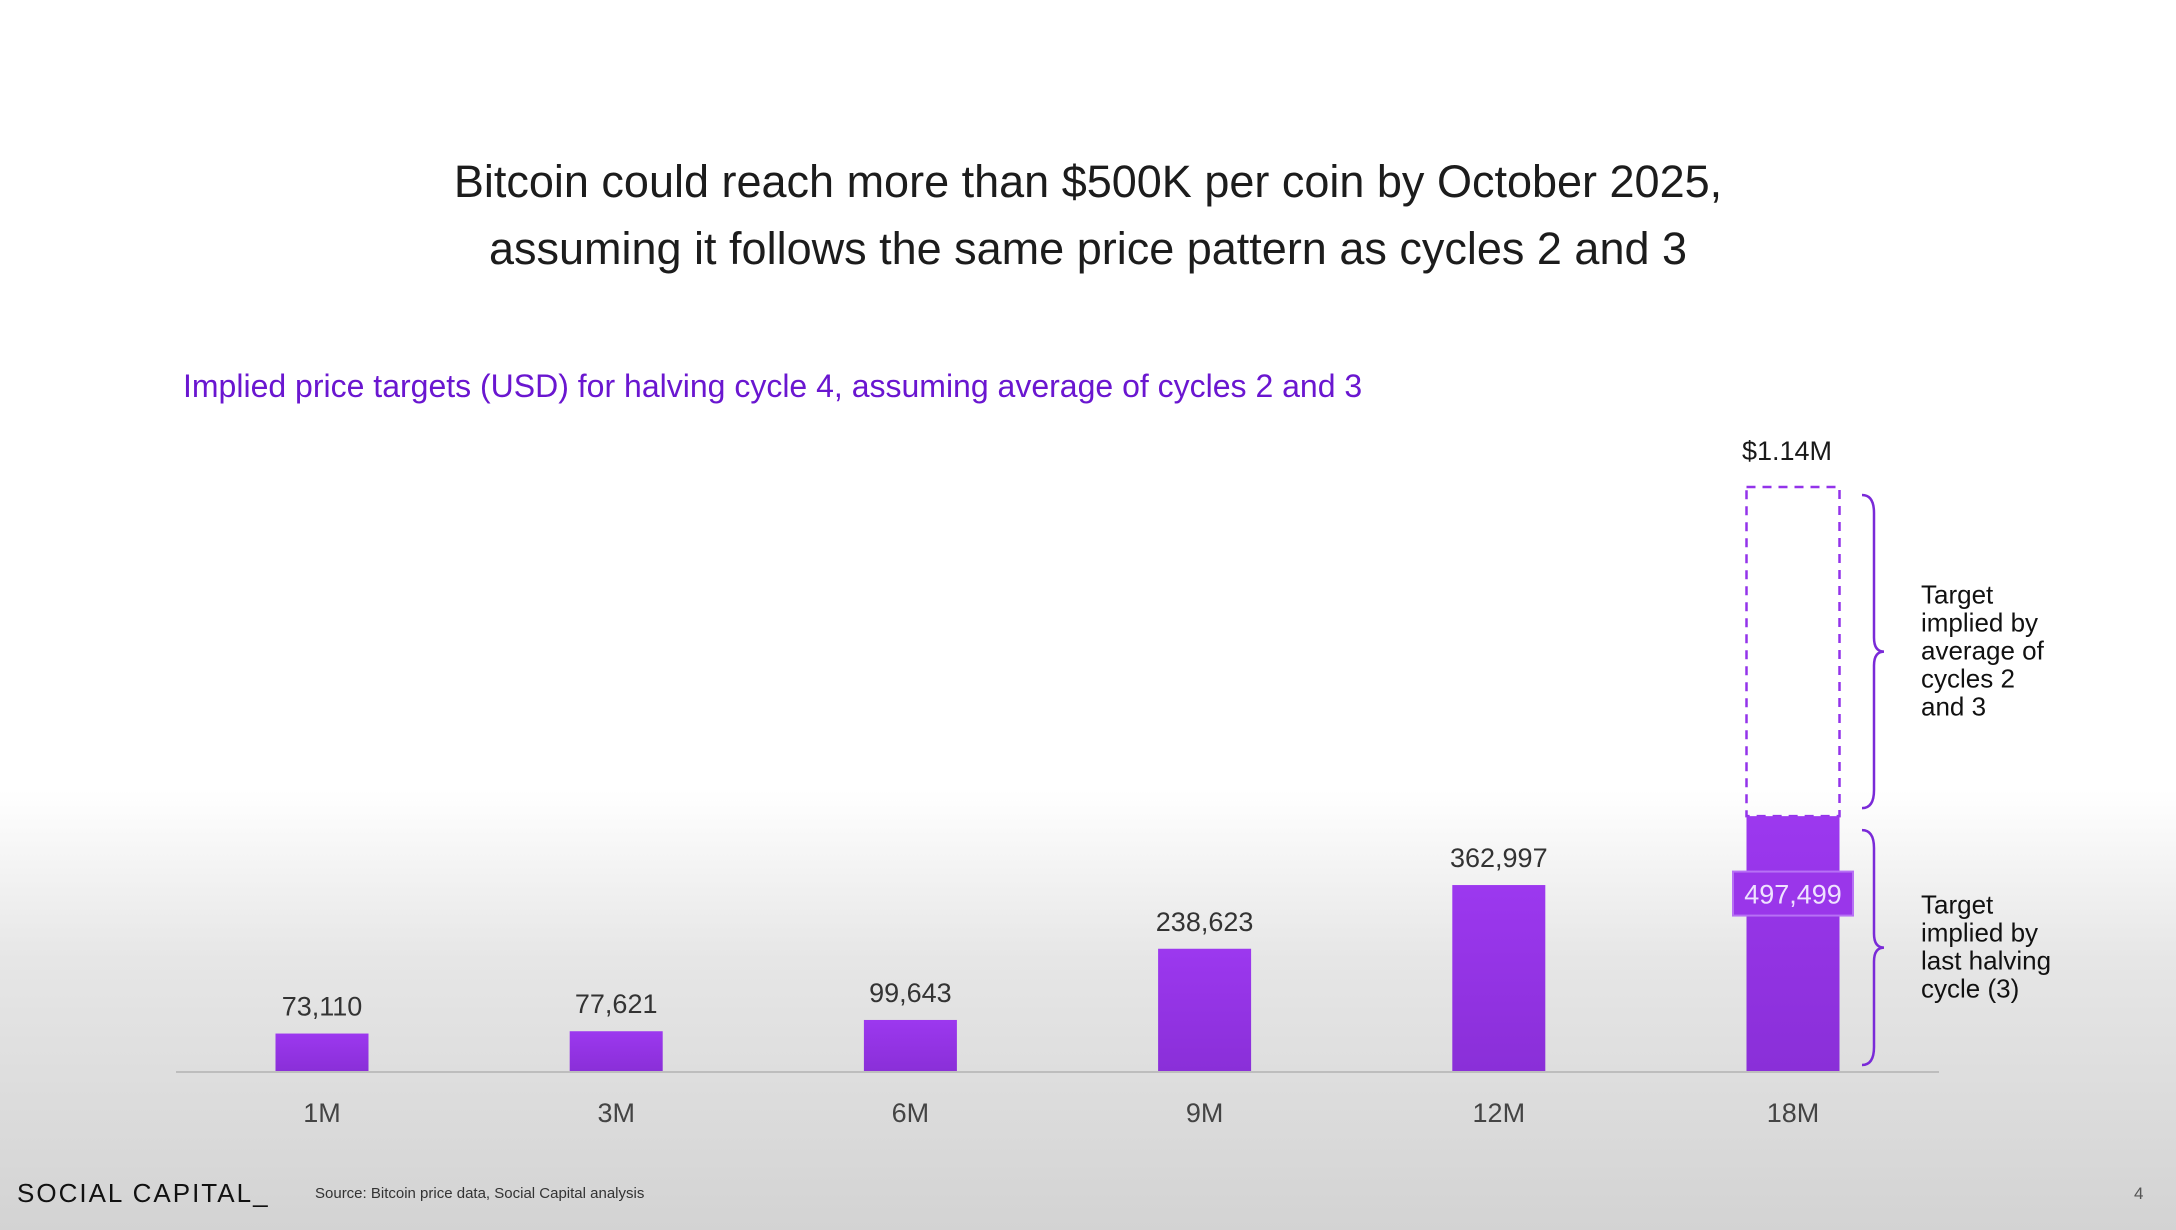  What do you see at coordinates (910, 993) in the screenshot?
I see `value-label: 99,643` at bounding box center [910, 993].